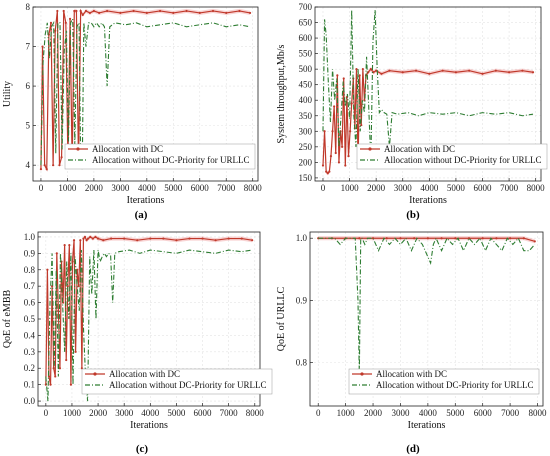  I want to click on y-tick-label: 5, so click(28, 126).